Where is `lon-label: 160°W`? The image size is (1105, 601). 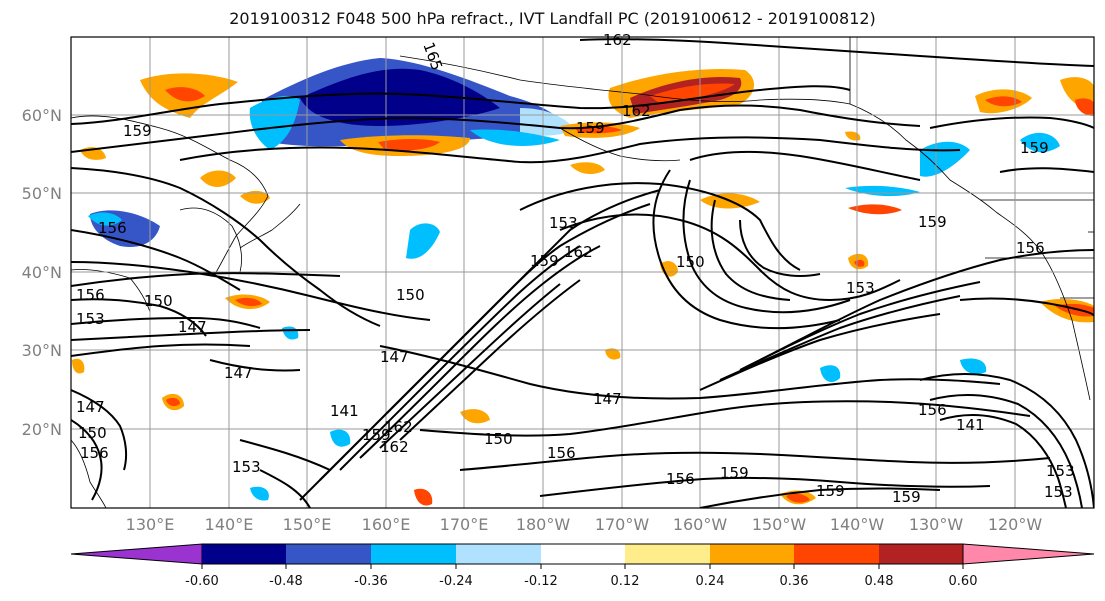 lon-label: 160°W is located at coordinates (700, 524).